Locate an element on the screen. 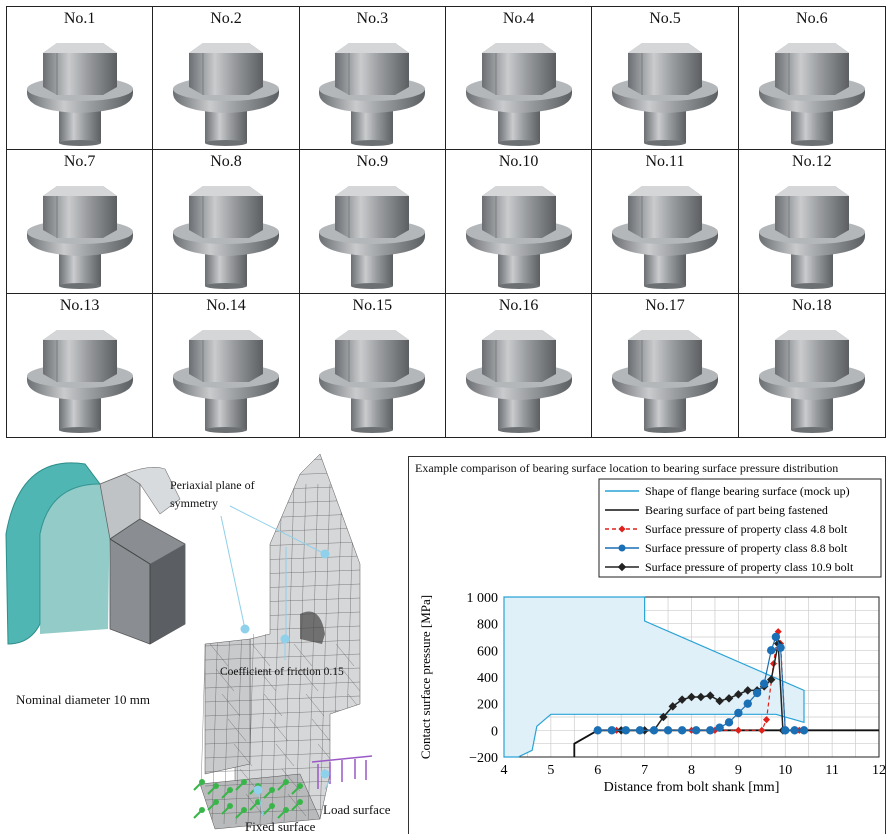 The image size is (890, 838). bolt-label: No.17 is located at coordinates (665, 305).